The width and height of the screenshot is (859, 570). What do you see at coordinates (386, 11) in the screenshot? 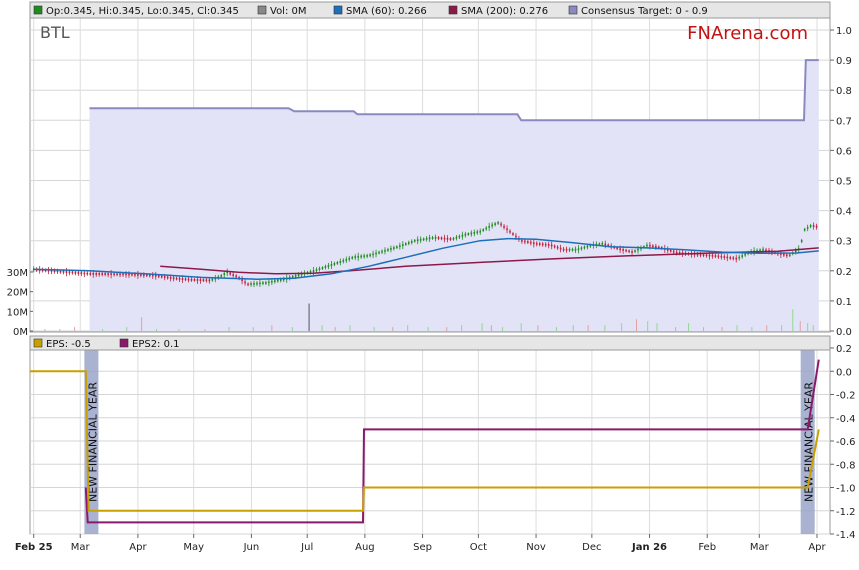
I see `legend-label: SMA (60): 0.266` at bounding box center [386, 11].